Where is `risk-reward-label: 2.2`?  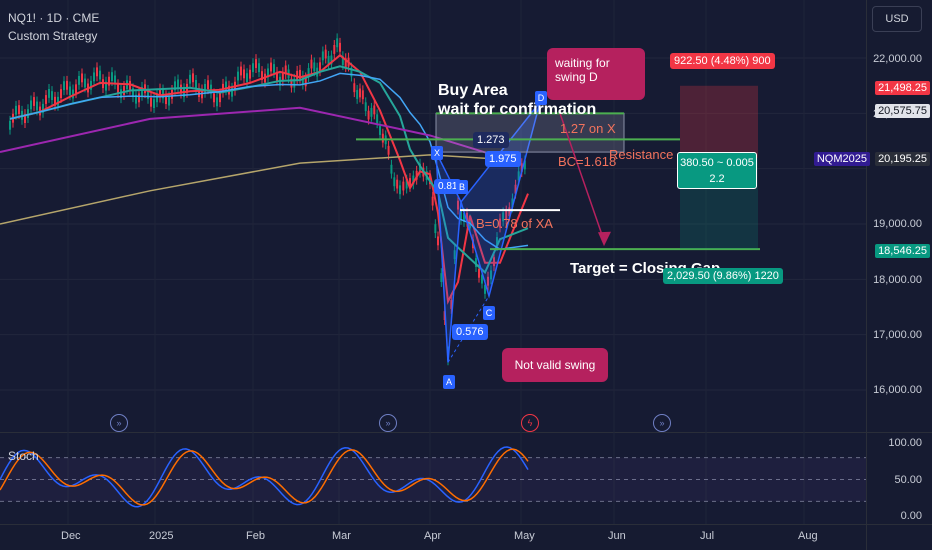
risk-reward-label: 2.2 is located at coordinates (717, 179).